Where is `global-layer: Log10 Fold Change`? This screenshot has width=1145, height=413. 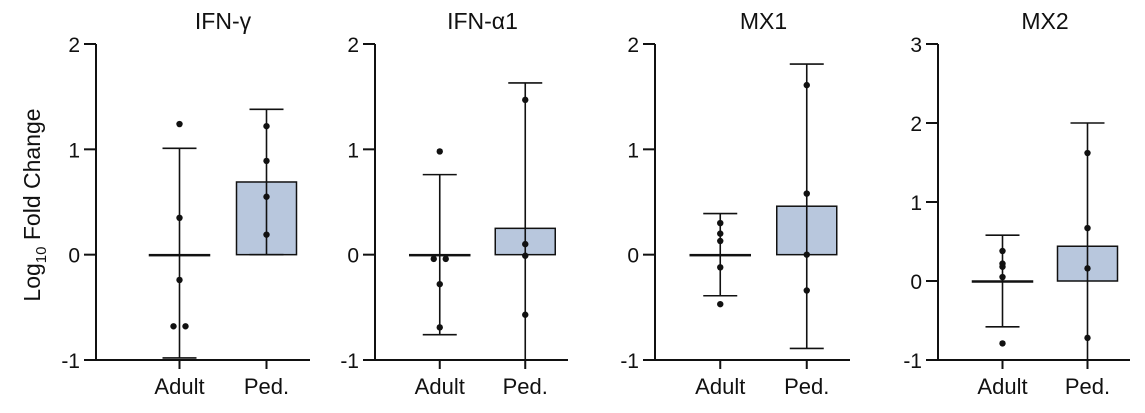 global-layer: Log10 Fold Change is located at coordinates (34, 204).